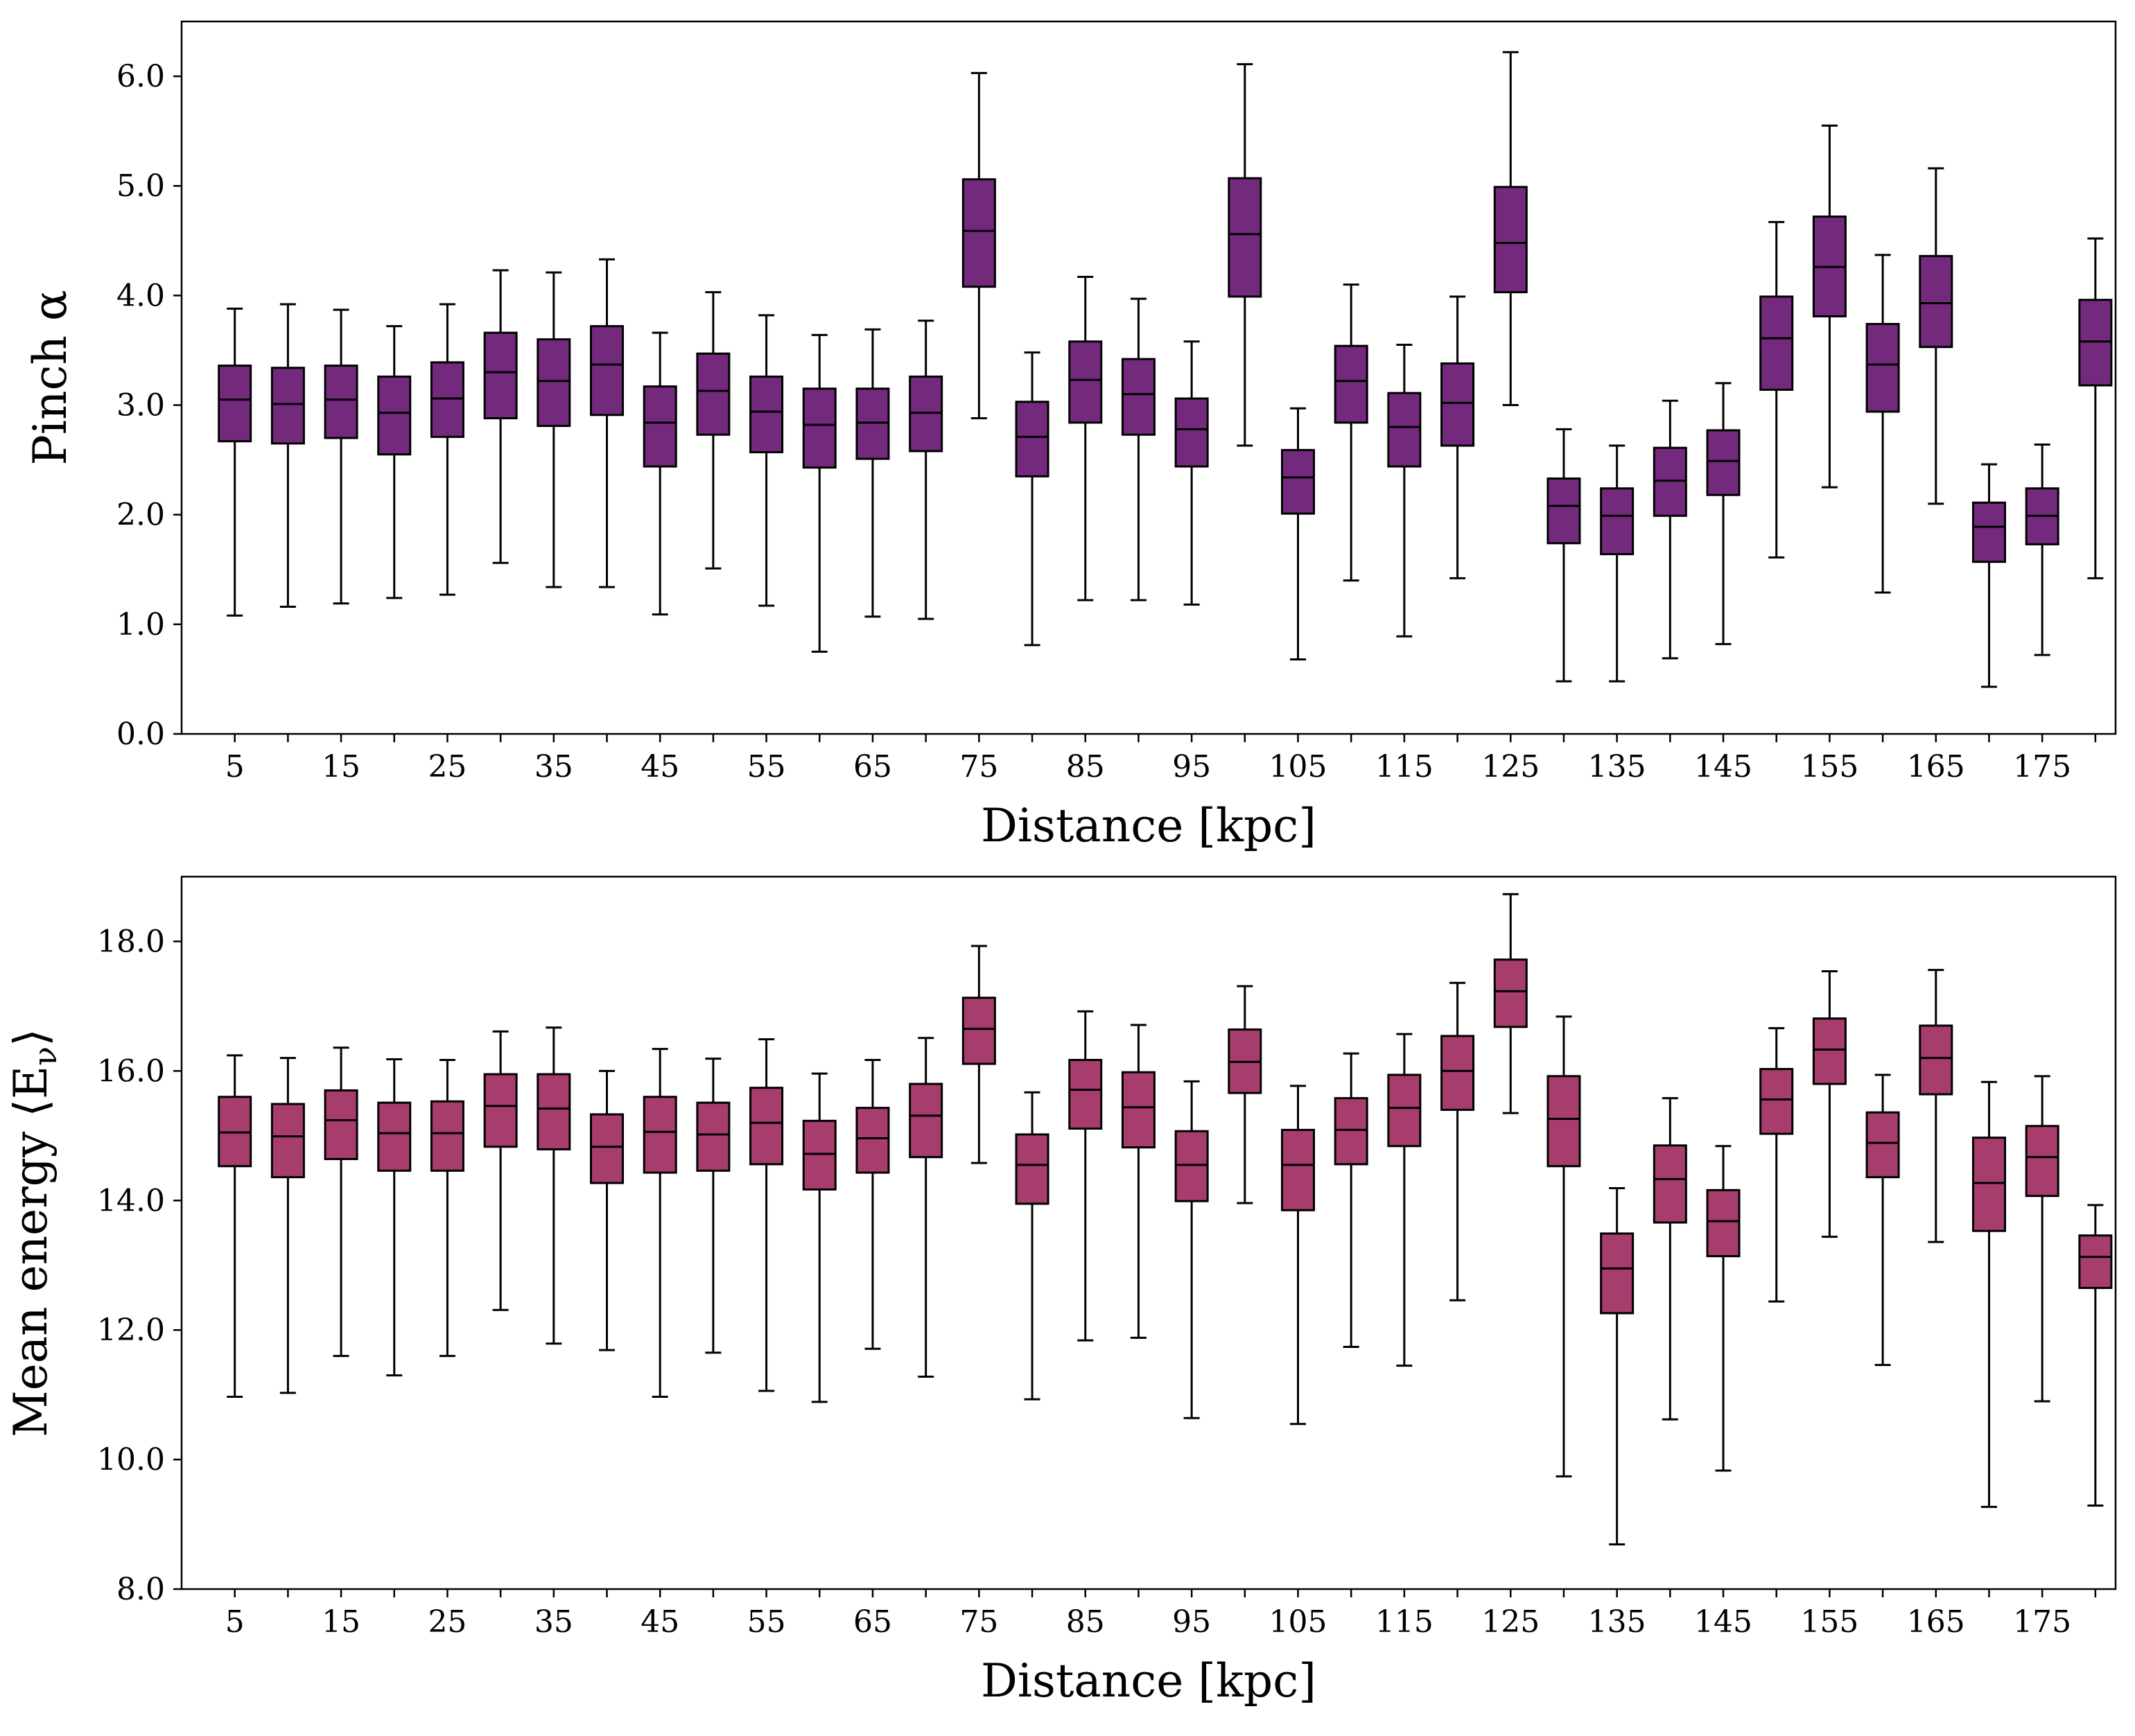  What do you see at coordinates (979, 1622) in the screenshot?
I see `energy-xtick-label-75: 75` at bounding box center [979, 1622].